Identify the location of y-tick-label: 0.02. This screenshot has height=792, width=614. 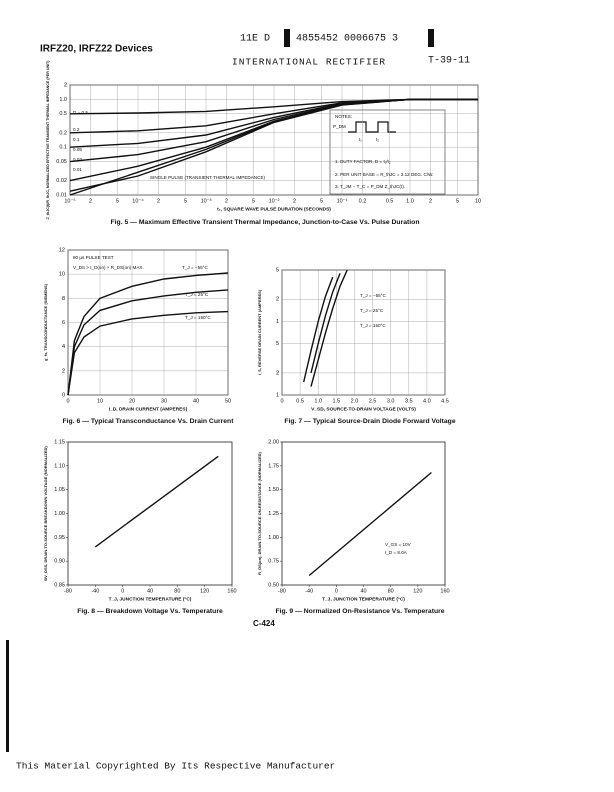
(61, 181).